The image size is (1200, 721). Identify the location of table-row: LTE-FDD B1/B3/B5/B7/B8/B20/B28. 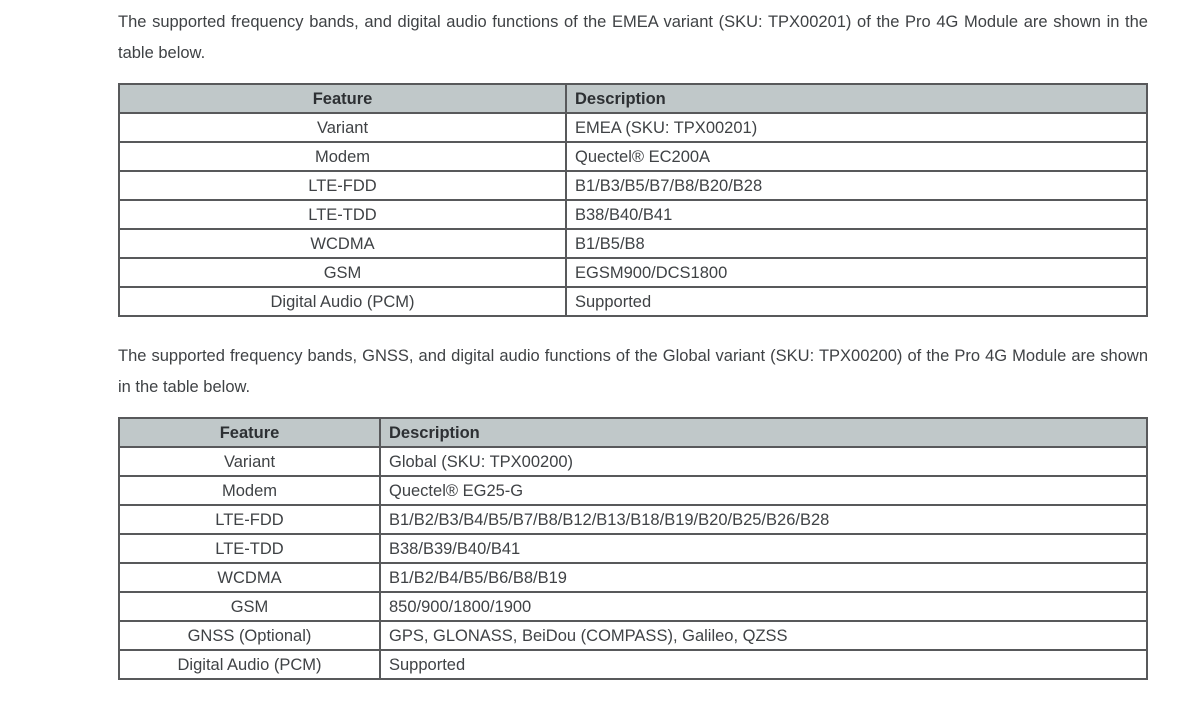
(633, 185).